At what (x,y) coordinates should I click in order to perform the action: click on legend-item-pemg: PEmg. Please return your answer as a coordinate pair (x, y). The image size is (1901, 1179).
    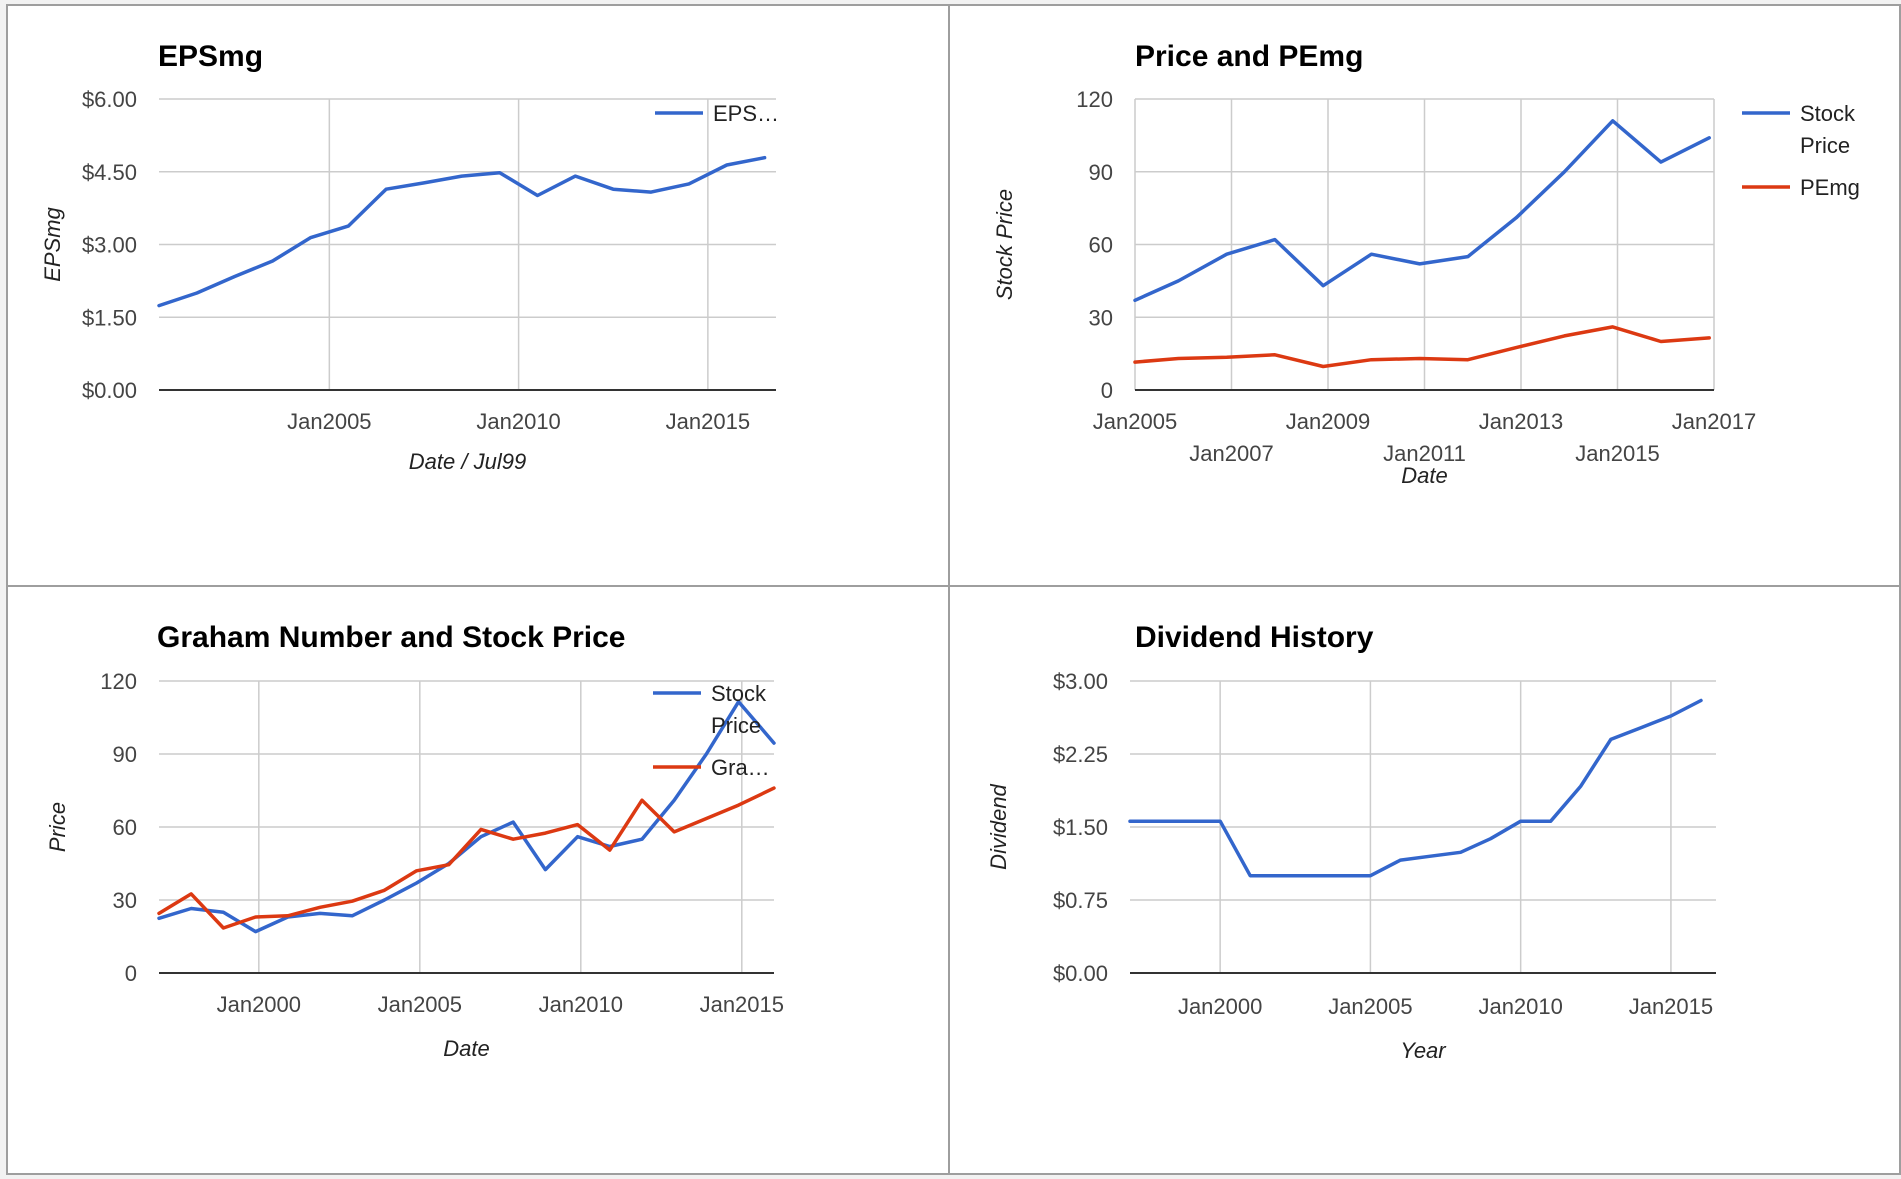
    Looking at the image, I should click on (1801, 187).